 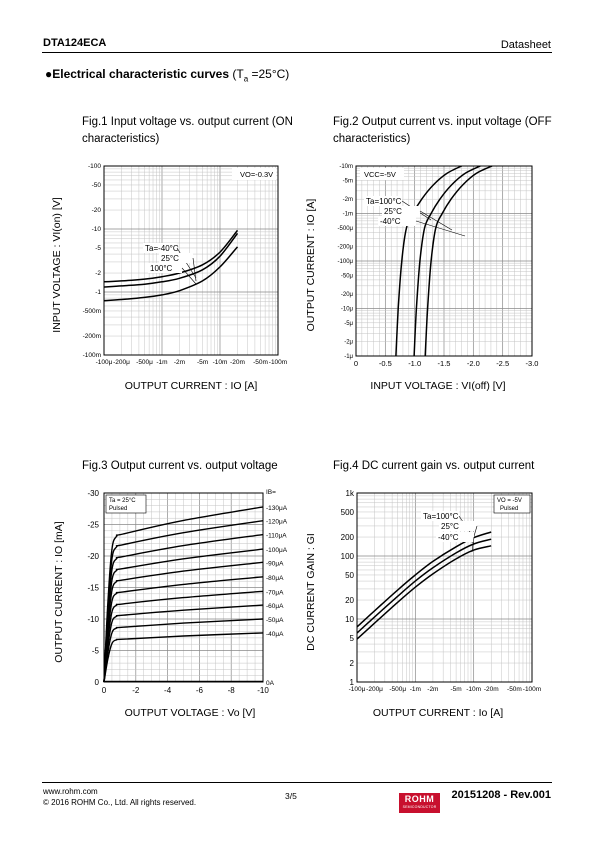 What do you see at coordinates (75, 43) in the screenshot?
I see `part-number: DTA124ECA` at bounding box center [75, 43].